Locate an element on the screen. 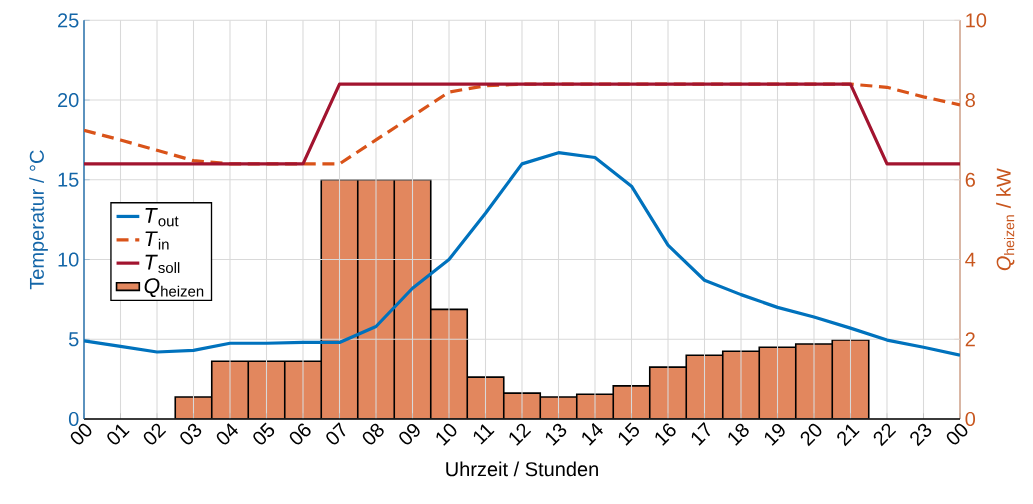 This screenshot has height=504, width=1033. x-tick-label: 20 is located at coordinates (811, 435).